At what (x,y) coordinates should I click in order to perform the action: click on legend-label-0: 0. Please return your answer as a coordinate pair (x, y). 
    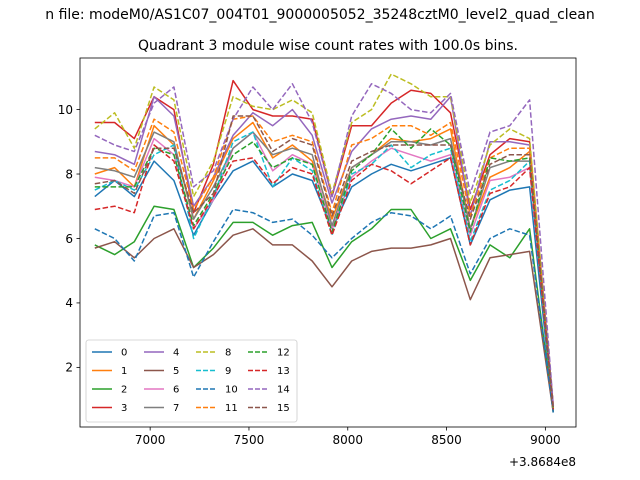
    Looking at the image, I should click on (124, 353).